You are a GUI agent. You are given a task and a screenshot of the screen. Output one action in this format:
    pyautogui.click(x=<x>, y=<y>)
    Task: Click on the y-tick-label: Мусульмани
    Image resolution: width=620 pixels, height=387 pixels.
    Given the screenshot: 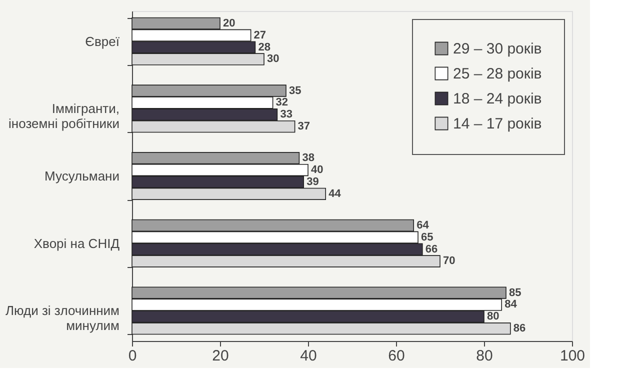 What is the action you would take?
    pyautogui.click(x=82, y=176)
    